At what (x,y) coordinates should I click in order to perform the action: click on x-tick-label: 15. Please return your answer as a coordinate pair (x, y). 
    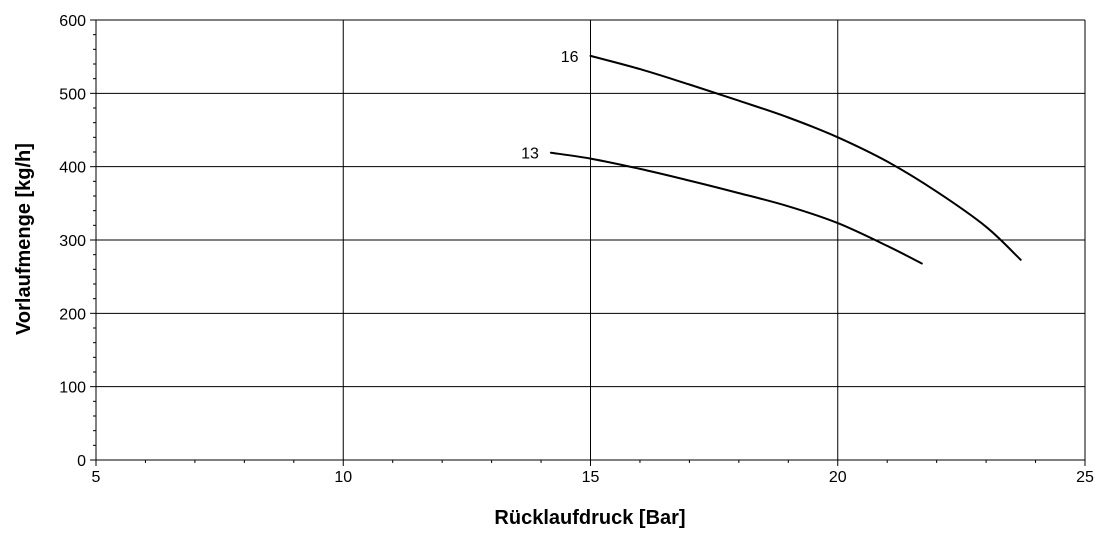
    Looking at the image, I should click on (591, 477).